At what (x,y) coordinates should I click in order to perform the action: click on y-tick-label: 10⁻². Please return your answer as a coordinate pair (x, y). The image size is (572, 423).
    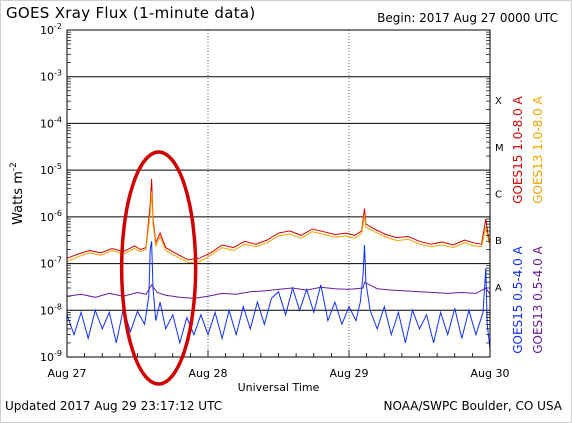
    Looking at the image, I should click on (51, 29).